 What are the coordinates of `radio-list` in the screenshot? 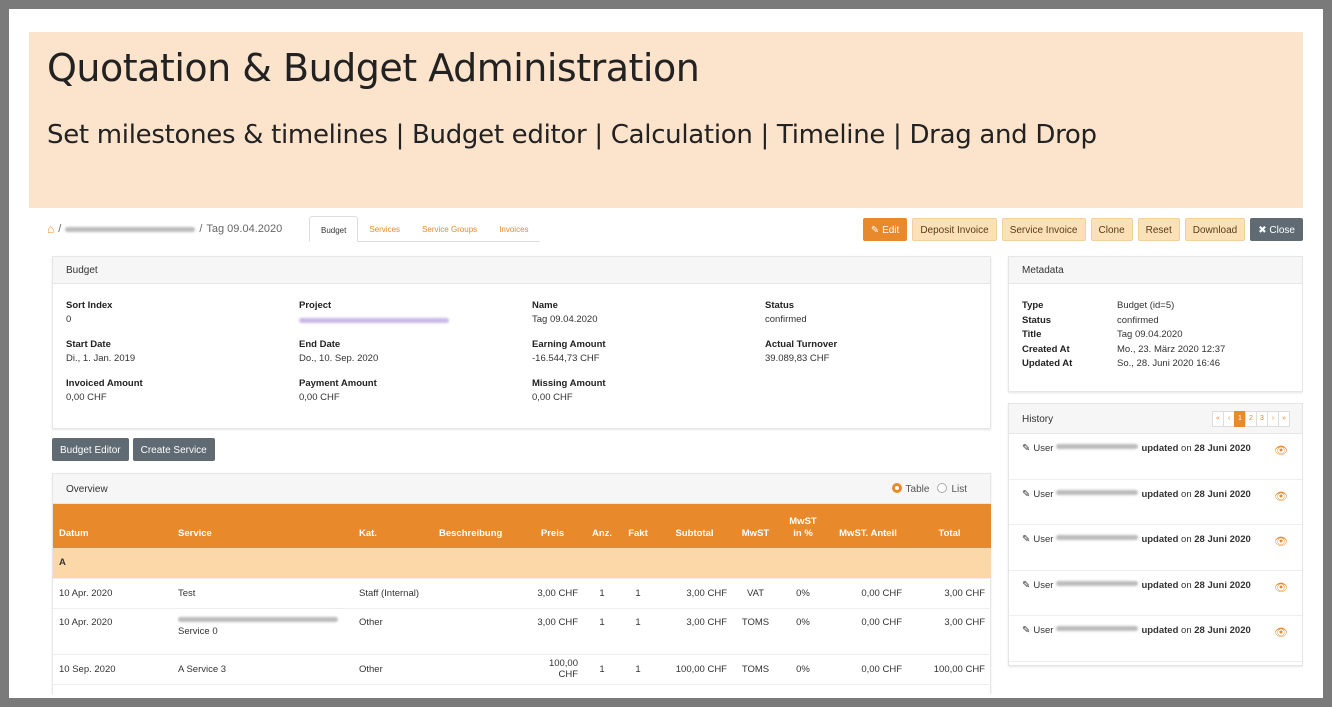 It's located at (942, 488).